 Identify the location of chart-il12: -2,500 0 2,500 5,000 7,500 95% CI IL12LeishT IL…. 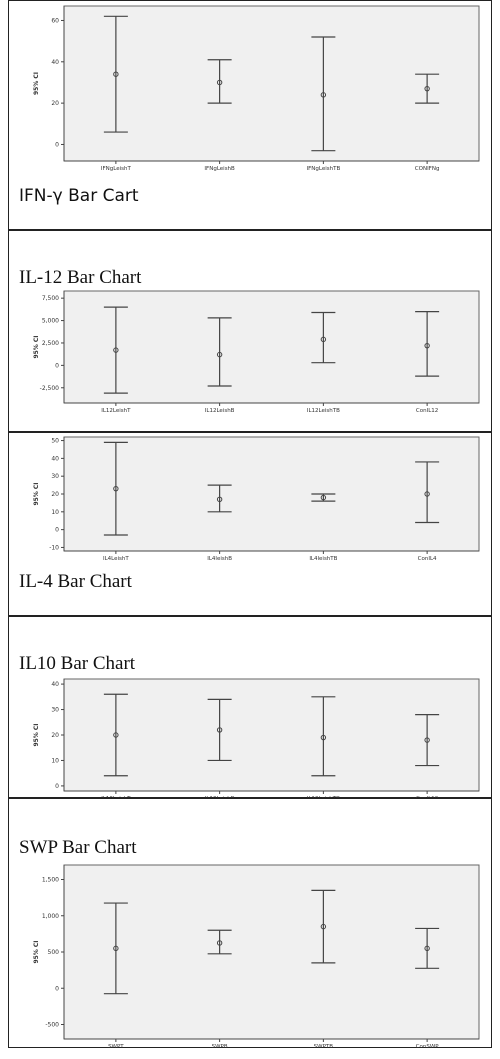
(256, 352).